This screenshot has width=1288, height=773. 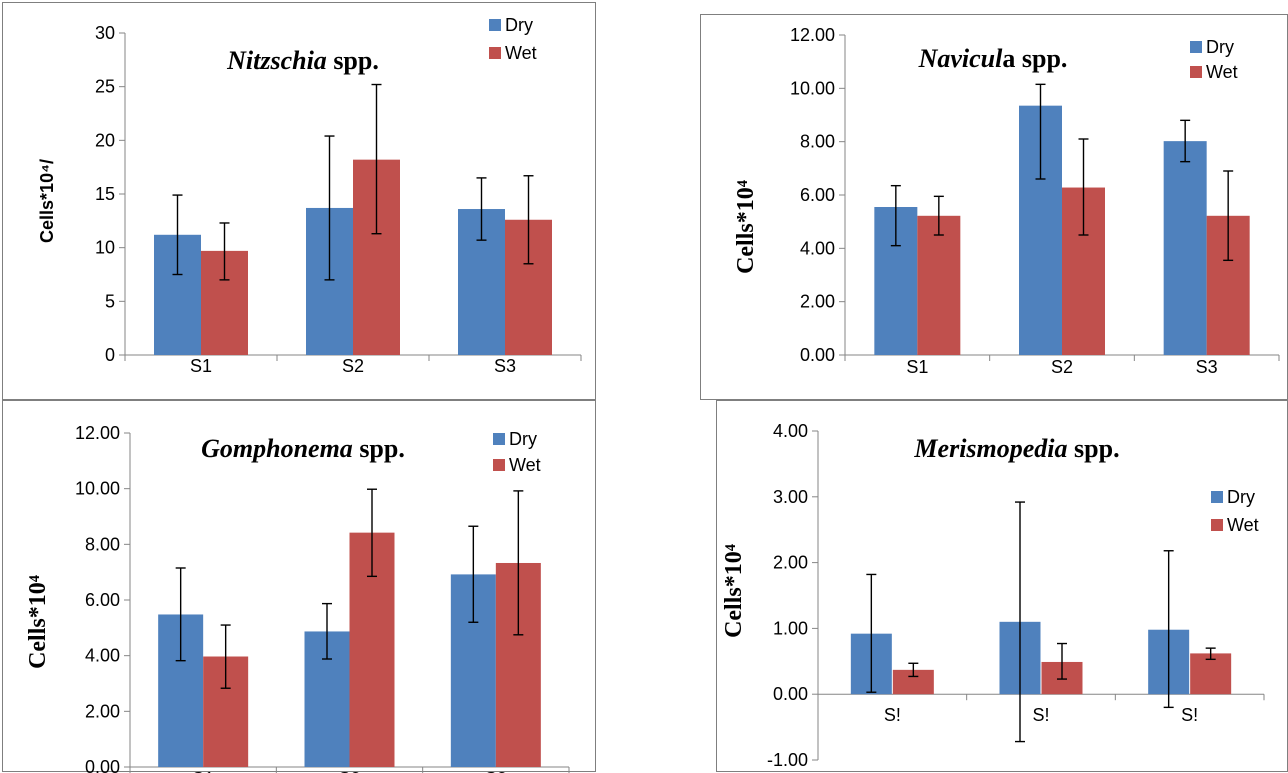 What do you see at coordinates (787, 760) in the screenshot?
I see `y-tick-label: -1.00` at bounding box center [787, 760].